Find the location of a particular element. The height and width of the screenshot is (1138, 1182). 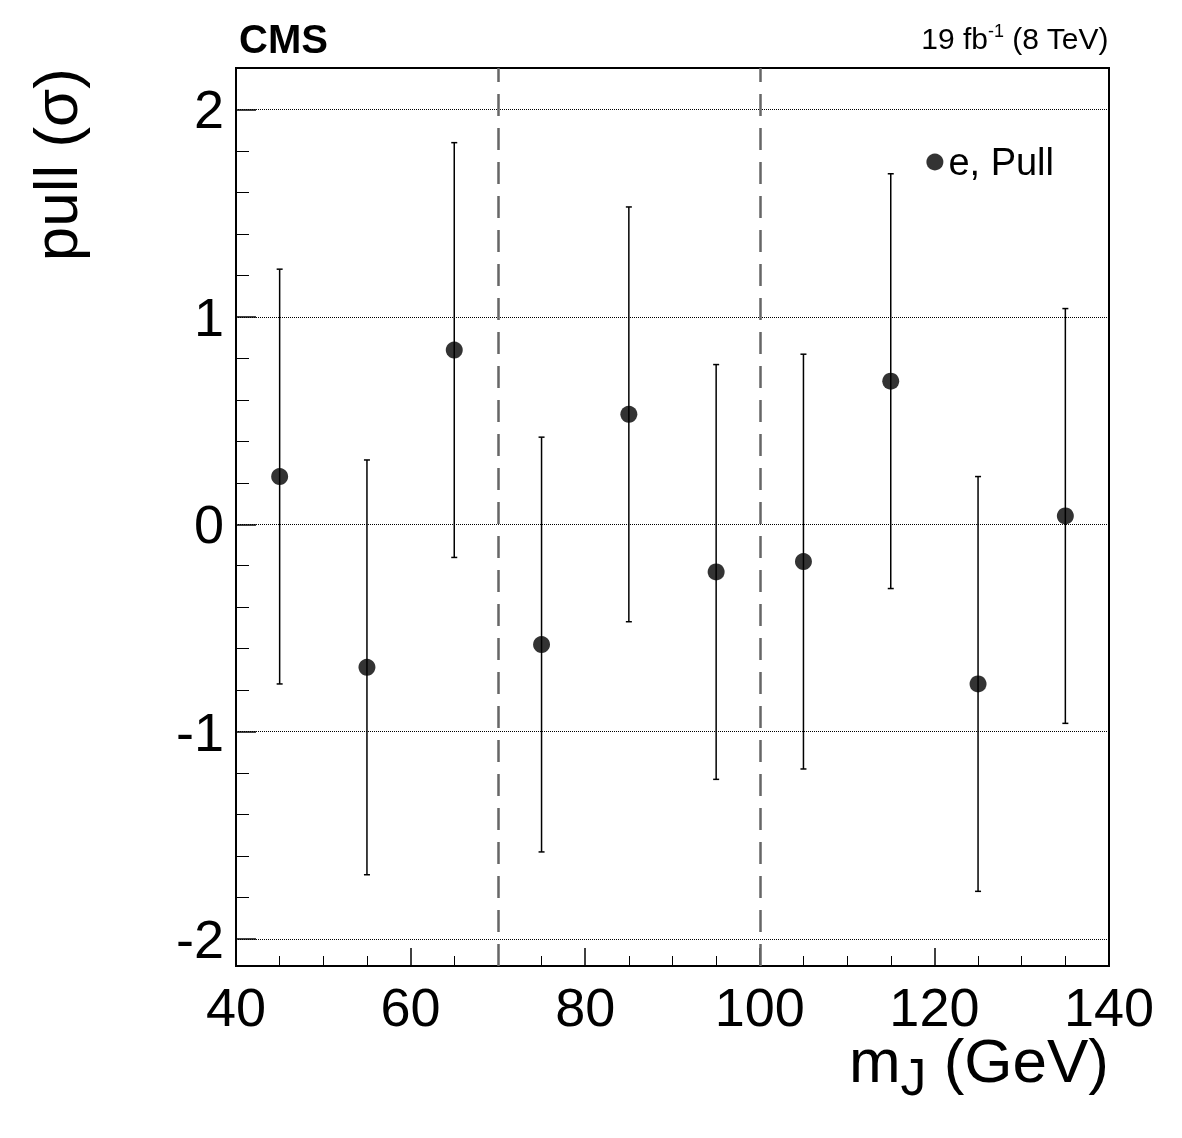

x-tick-label: 40 is located at coordinates (236, 1007).